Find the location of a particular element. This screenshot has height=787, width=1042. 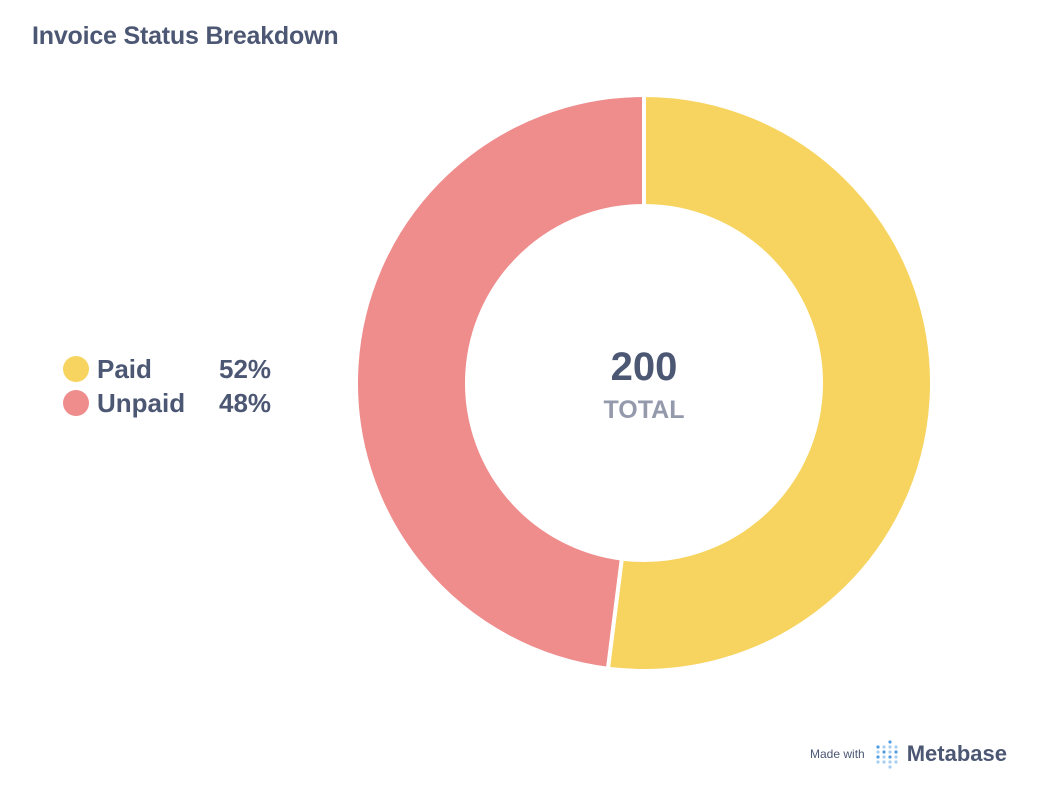

brand-name: Metabase is located at coordinates (956, 753).